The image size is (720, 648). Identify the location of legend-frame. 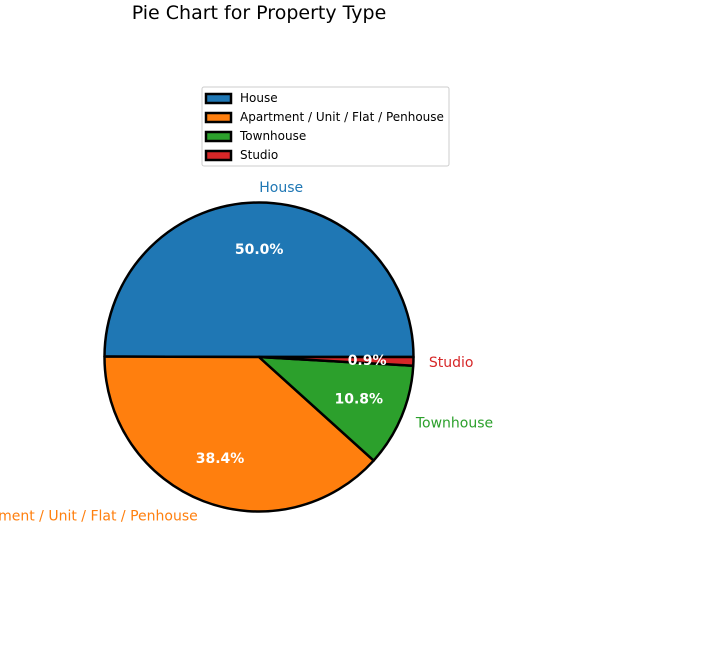
(325, 126).